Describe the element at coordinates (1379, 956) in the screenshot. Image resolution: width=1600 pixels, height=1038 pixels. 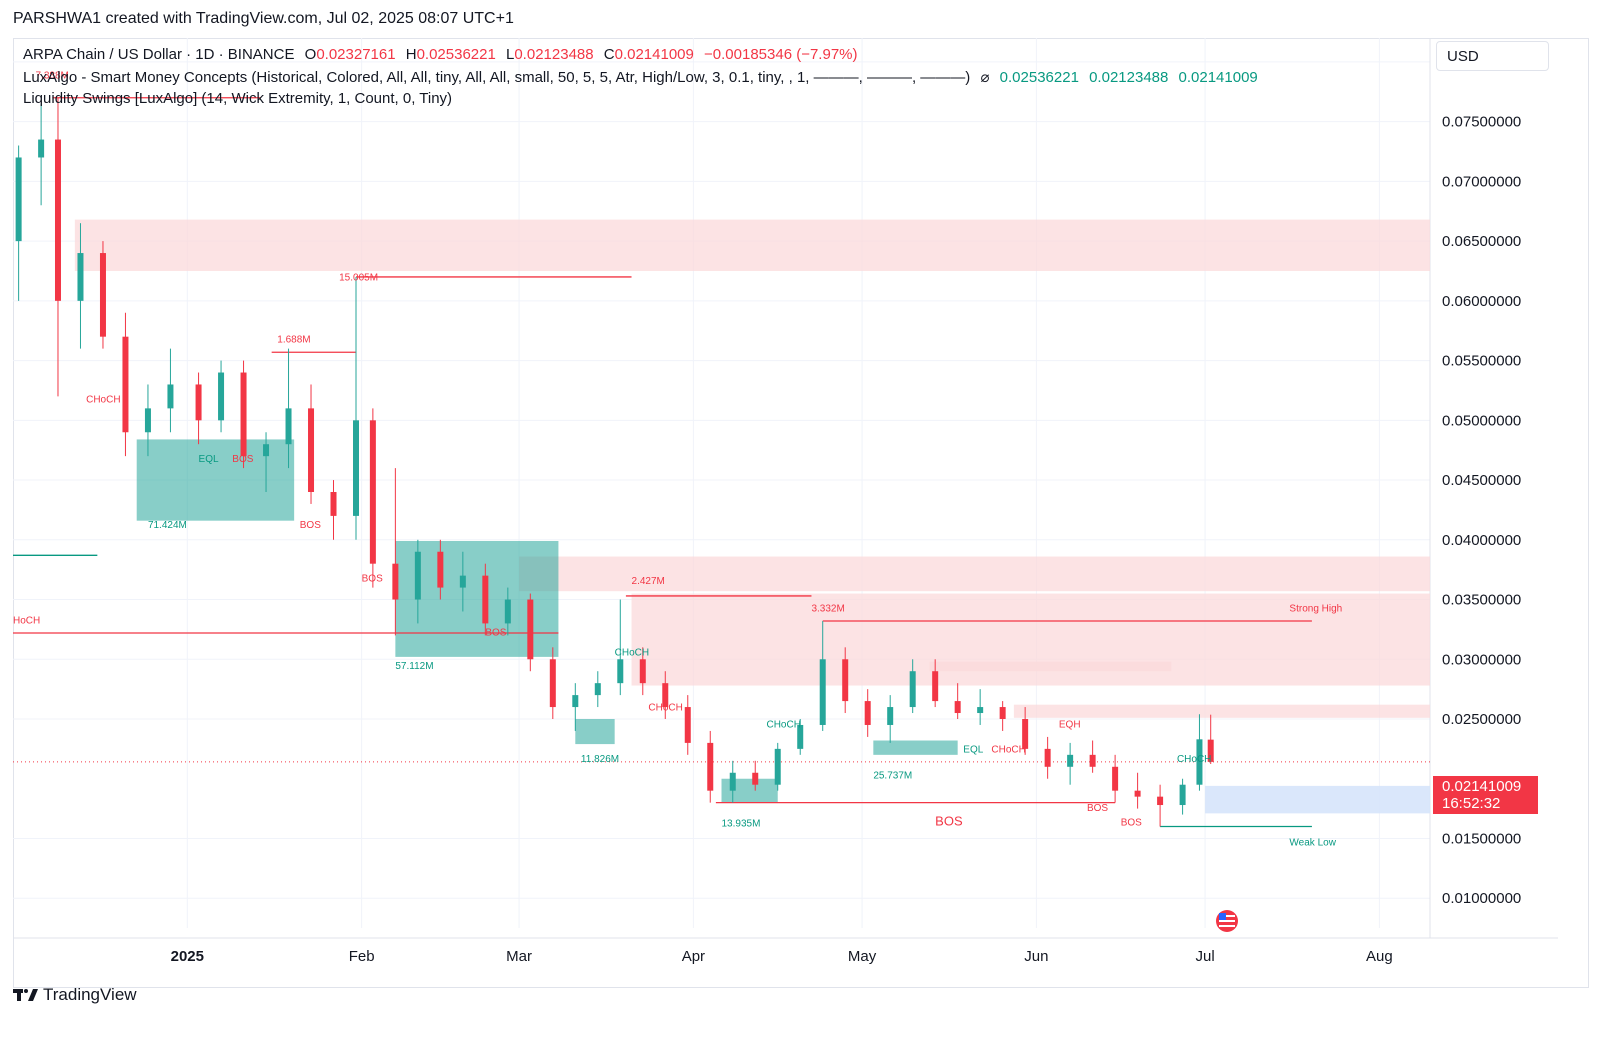
I see `x-tick-label: Aug` at that location.